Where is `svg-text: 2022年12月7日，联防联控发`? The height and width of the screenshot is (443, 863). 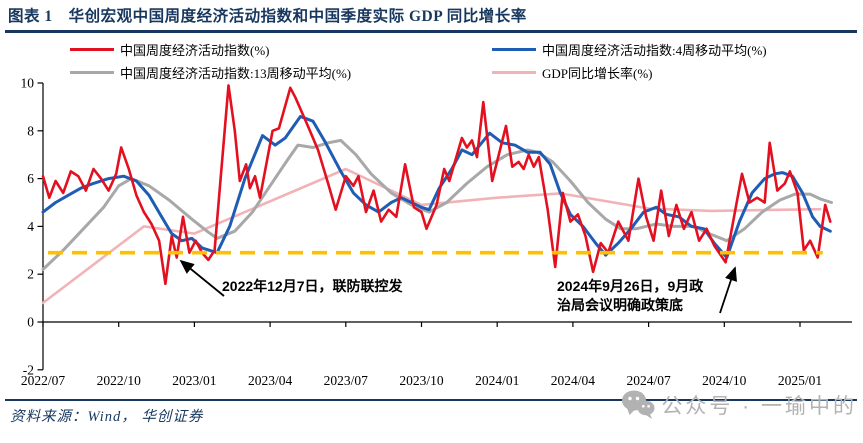 svg-text: 2022年12月7日，联防联控发 is located at coordinates (313, 286).